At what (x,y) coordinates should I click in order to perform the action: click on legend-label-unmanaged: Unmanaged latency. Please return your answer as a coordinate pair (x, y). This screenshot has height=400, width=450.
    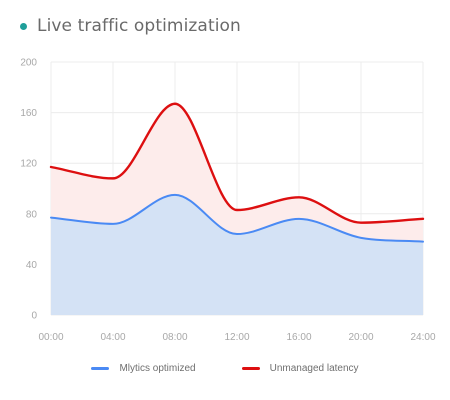
    Looking at the image, I should click on (314, 368).